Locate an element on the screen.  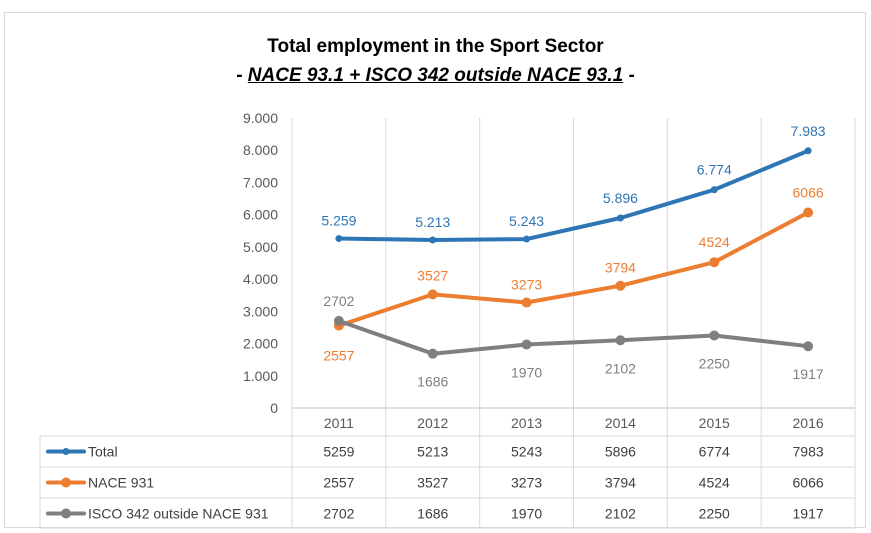
y-tick-label: 2.000 is located at coordinates (260, 344).